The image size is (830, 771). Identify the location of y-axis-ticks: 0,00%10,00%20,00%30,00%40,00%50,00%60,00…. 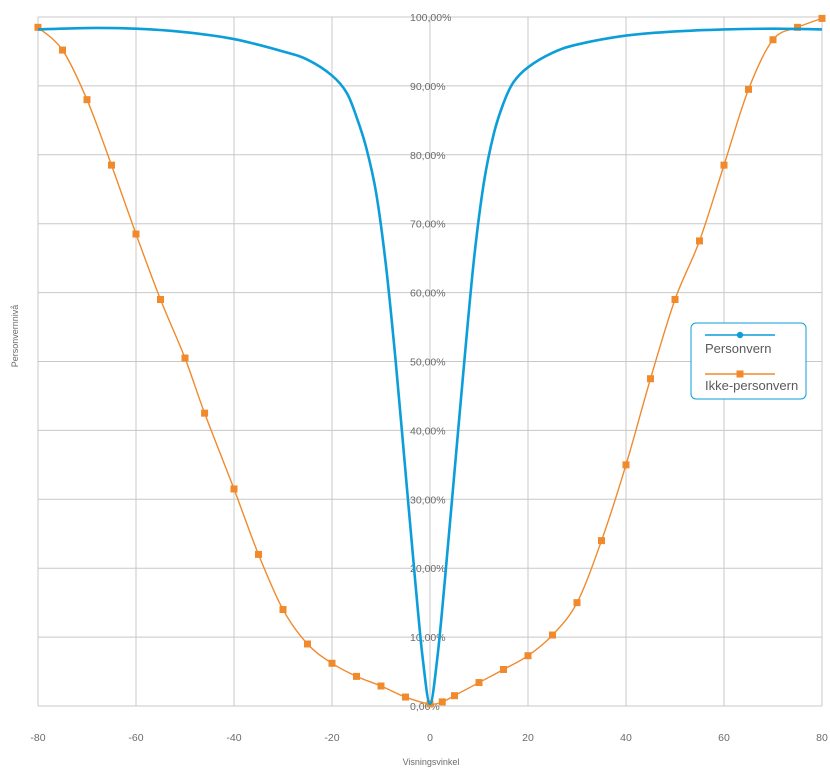
(430, 362).